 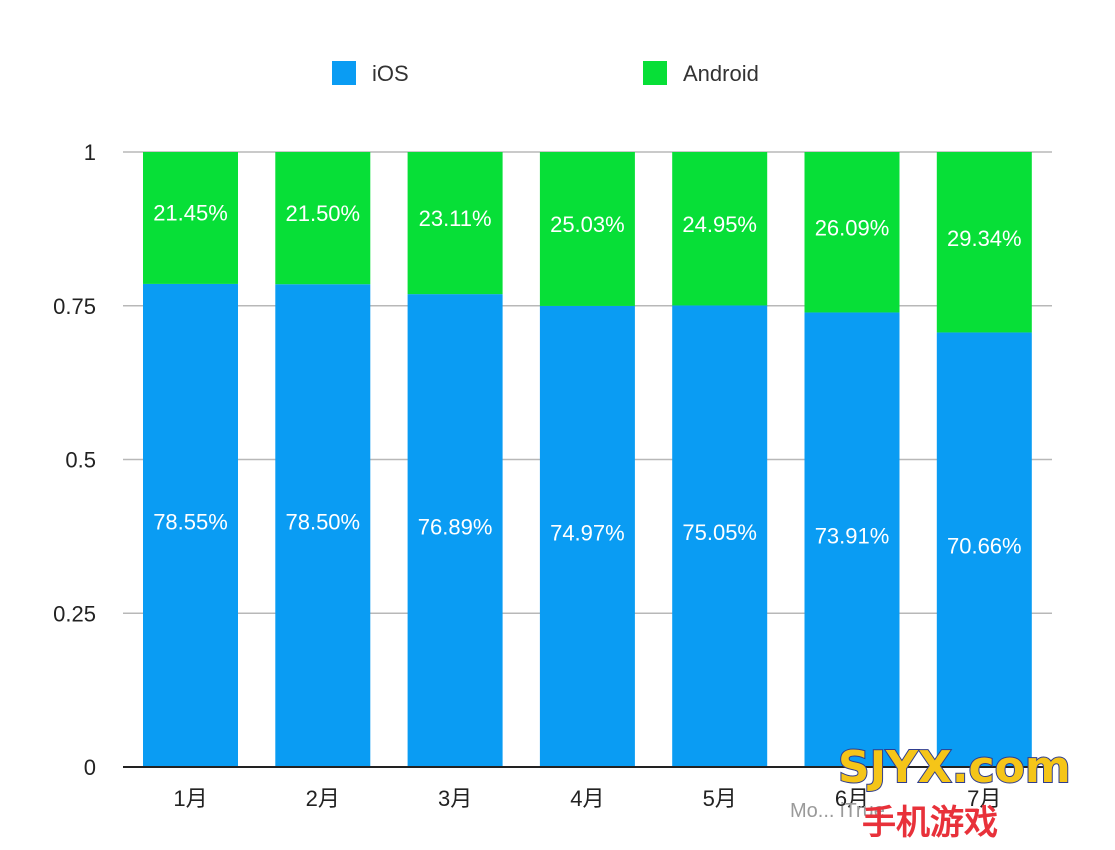 I want to click on legend-swatch-ios, so click(x=344, y=73).